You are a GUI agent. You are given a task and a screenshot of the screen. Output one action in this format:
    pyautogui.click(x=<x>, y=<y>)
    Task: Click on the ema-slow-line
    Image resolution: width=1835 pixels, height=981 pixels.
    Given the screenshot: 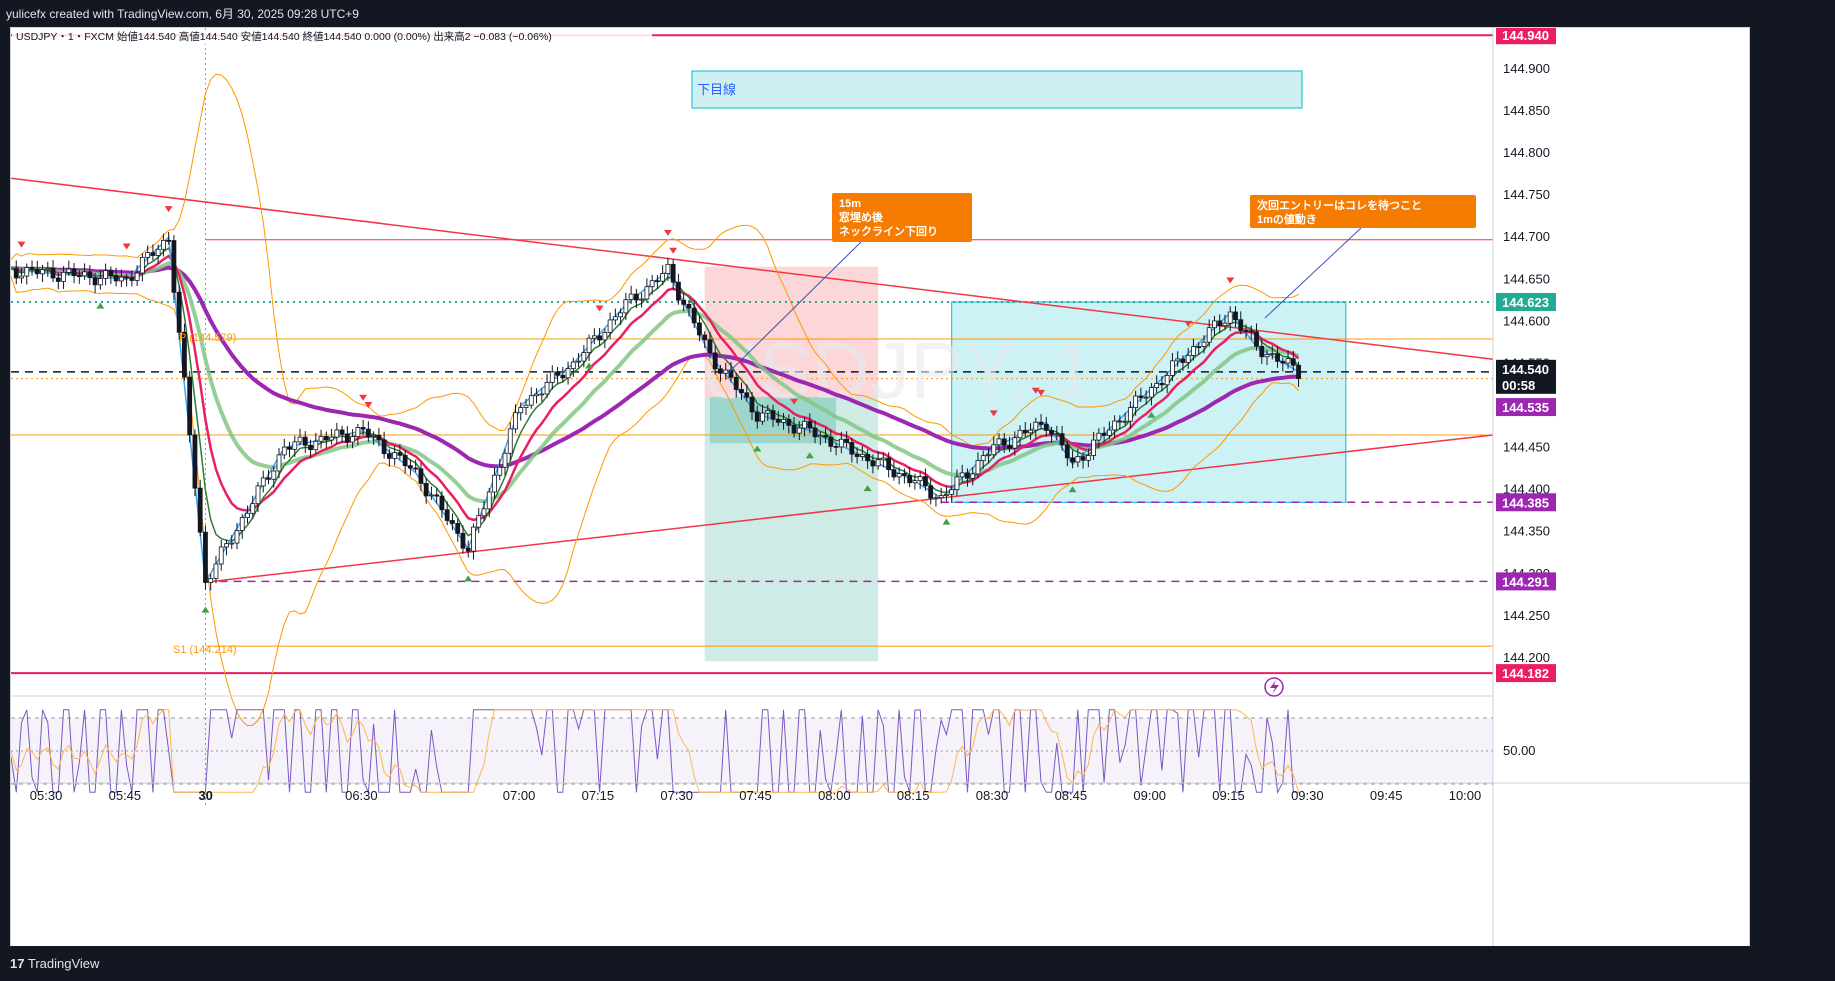 What is the action you would take?
    pyautogui.click(x=654, y=367)
    